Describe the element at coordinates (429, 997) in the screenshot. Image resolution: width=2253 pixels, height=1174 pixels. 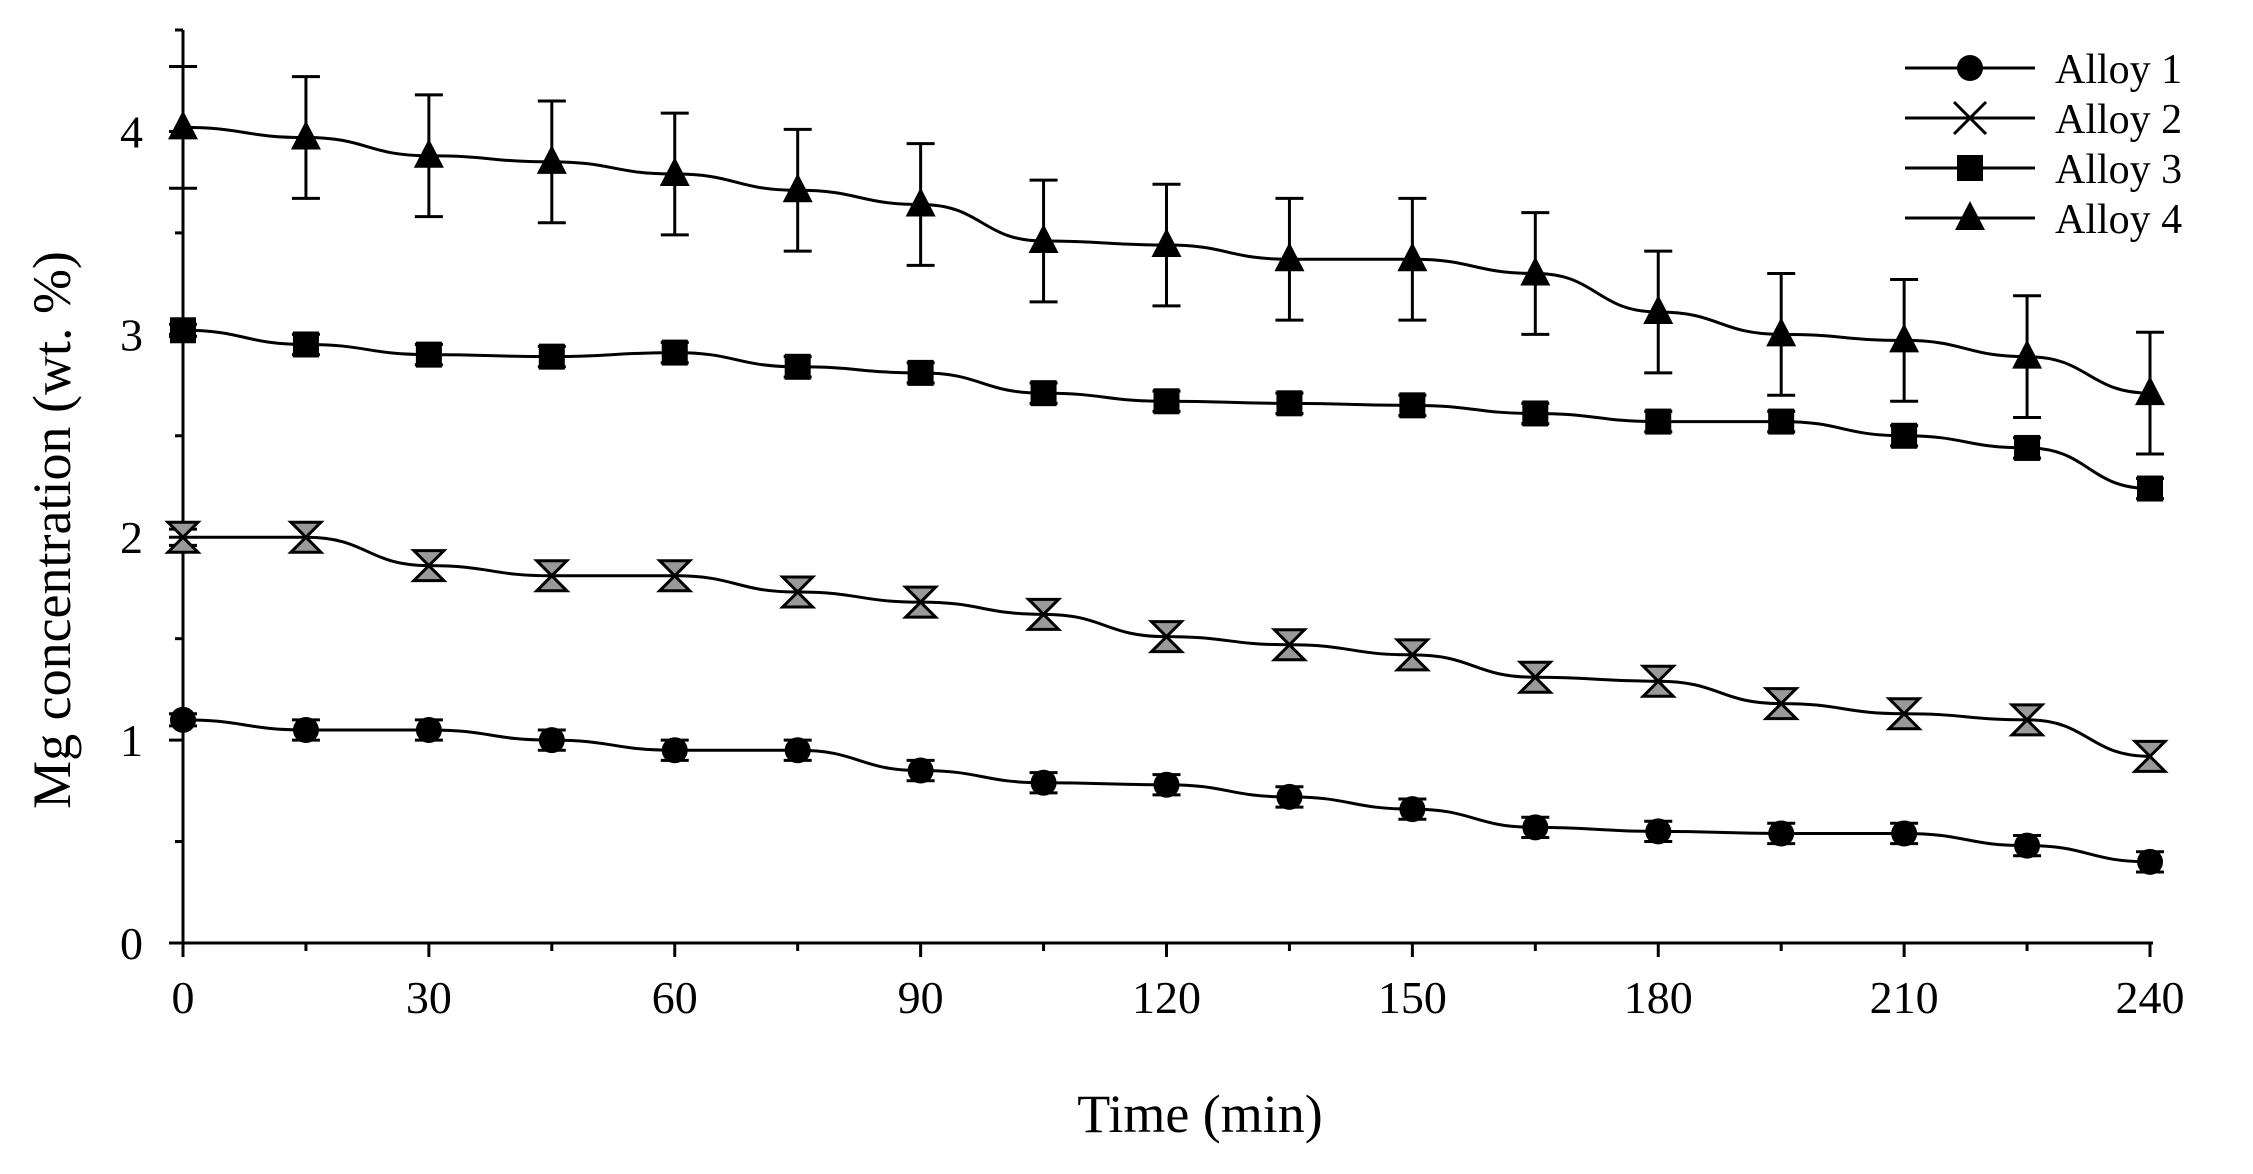
I see `x-tick-label: 30` at that location.